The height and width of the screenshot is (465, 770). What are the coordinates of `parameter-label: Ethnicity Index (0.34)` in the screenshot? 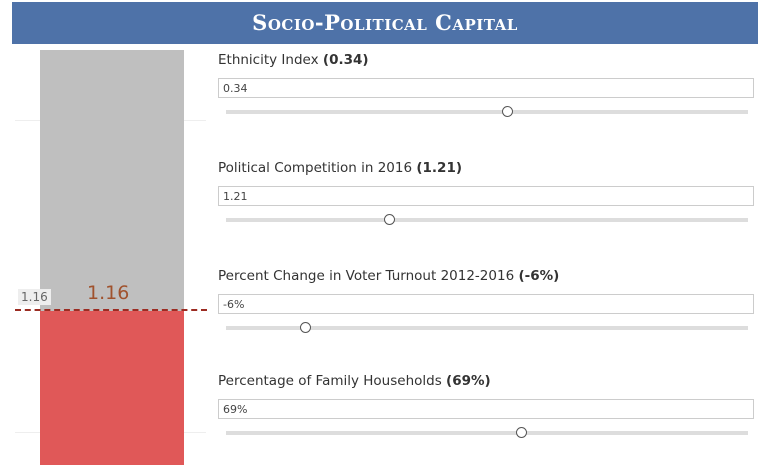 It's located at (293, 60).